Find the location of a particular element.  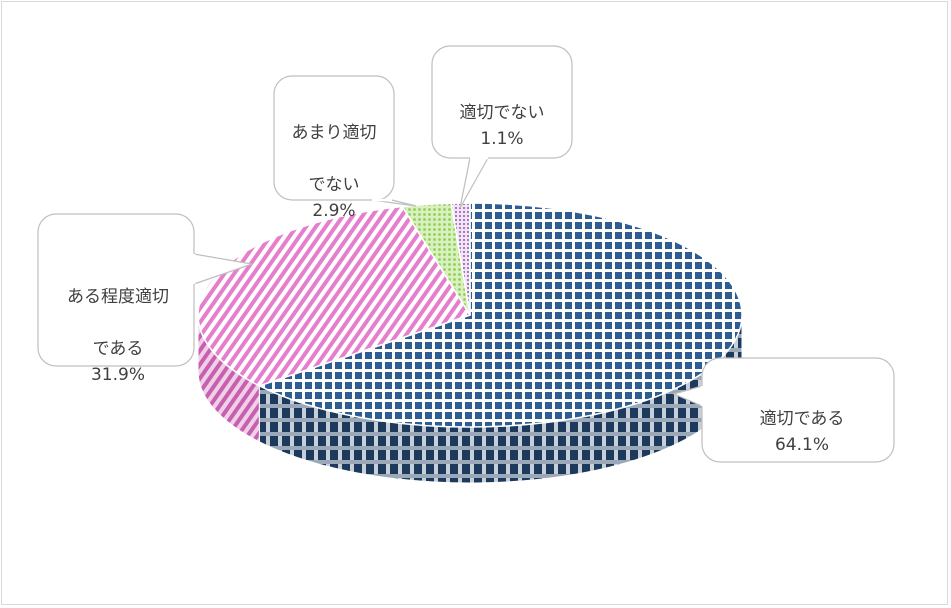

callout-not-very-appropriate is located at coordinates (345, 141).